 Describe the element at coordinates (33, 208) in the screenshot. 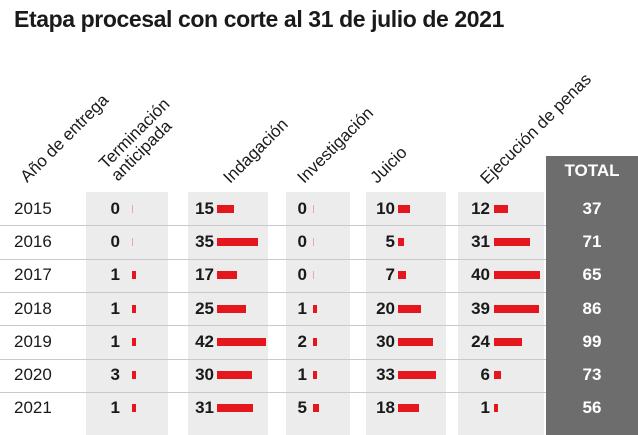

I see `year-label: 2015` at that location.